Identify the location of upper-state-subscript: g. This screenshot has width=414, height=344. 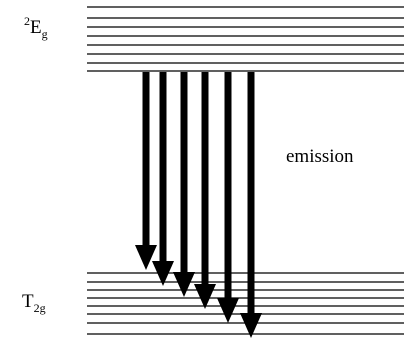
(44, 34).